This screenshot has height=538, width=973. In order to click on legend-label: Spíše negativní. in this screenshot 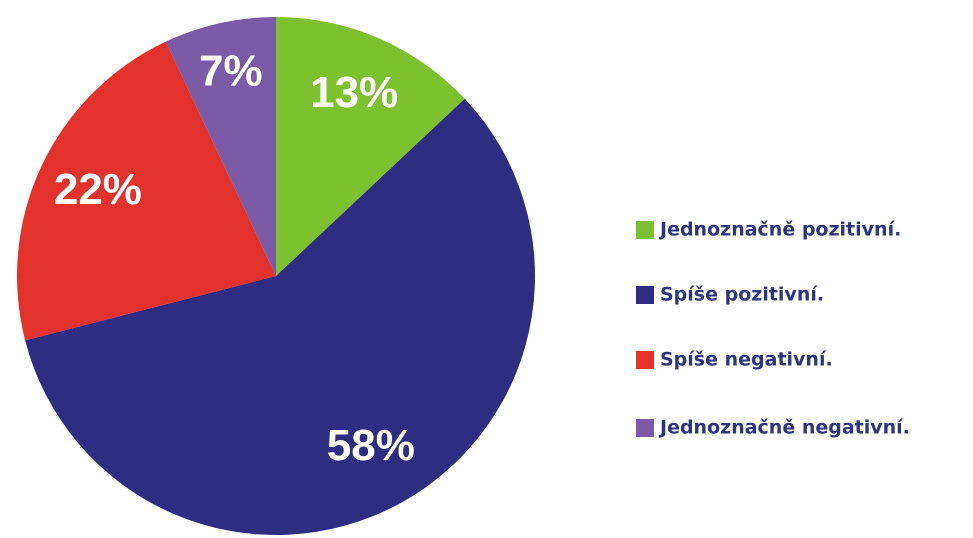, I will do `click(746, 360)`.